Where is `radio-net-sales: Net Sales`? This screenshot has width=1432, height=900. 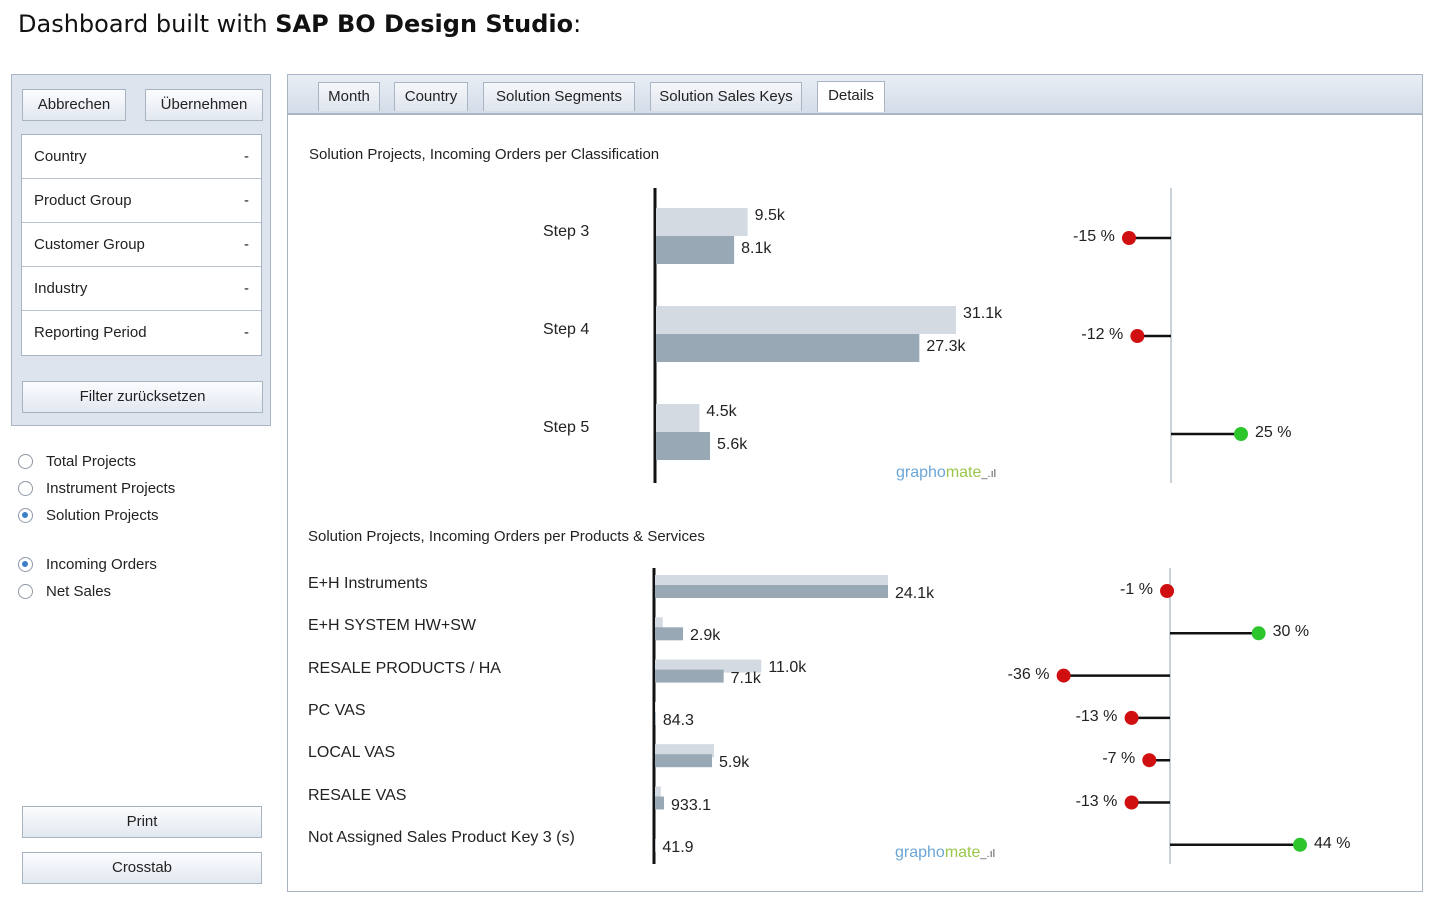
radio-net-sales: Net Sales is located at coordinates (87, 591).